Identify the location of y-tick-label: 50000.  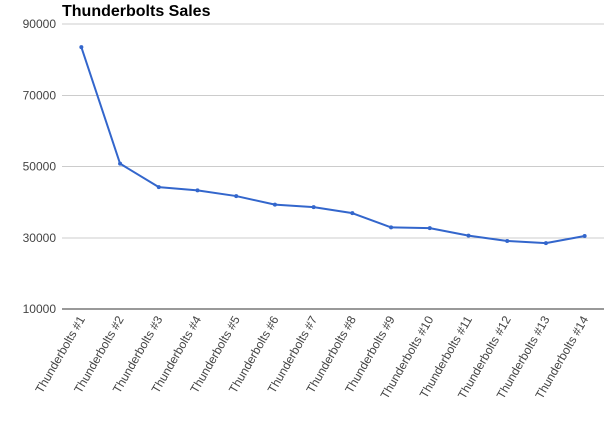
(40, 167).